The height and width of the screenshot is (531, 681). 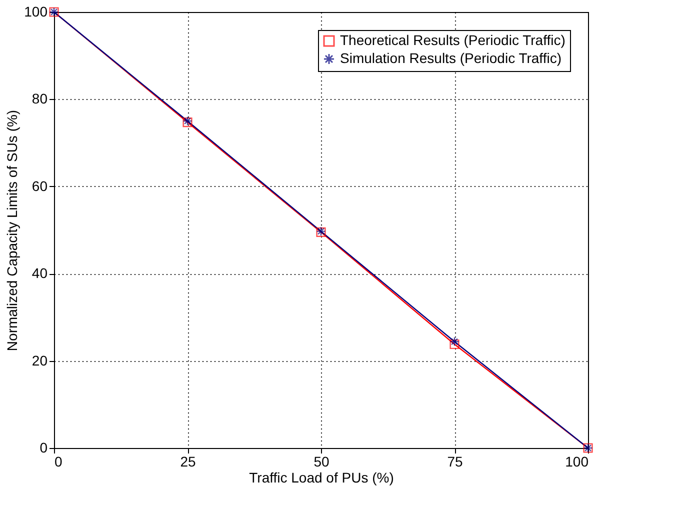 I want to click on y-tick-label: 80, so click(x=40, y=98).